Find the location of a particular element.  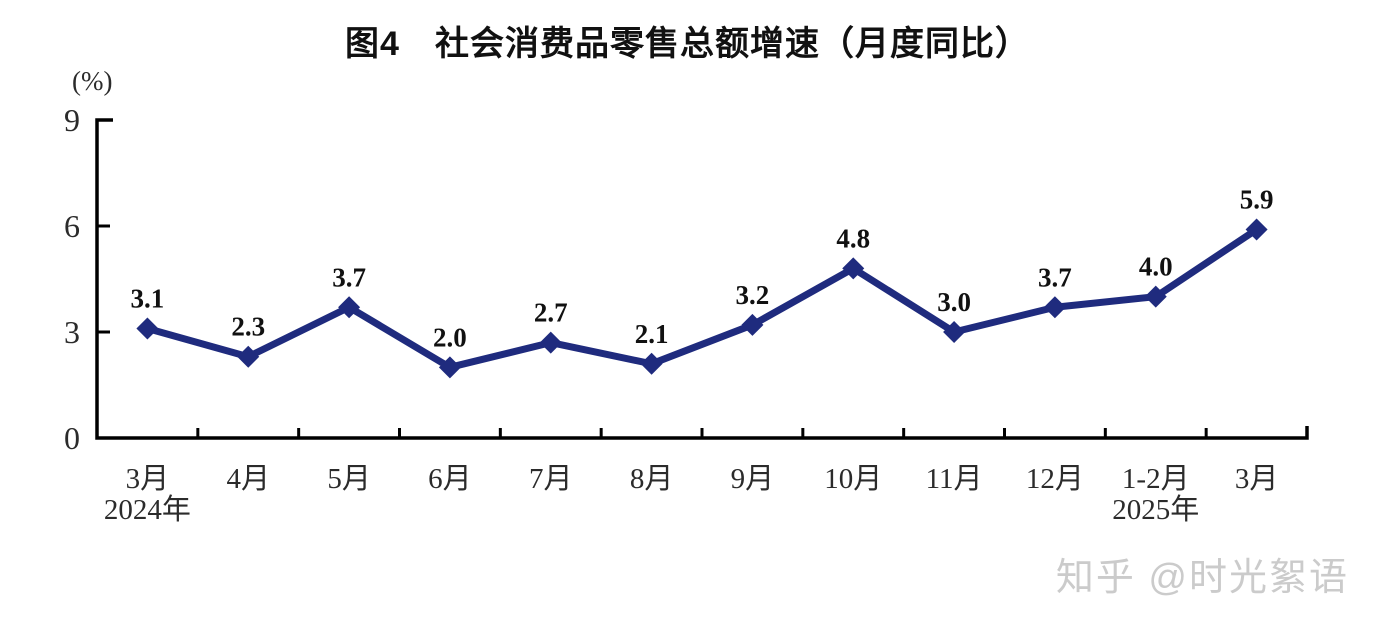

y-tick-label: 0 is located at coordinates (72, 438).